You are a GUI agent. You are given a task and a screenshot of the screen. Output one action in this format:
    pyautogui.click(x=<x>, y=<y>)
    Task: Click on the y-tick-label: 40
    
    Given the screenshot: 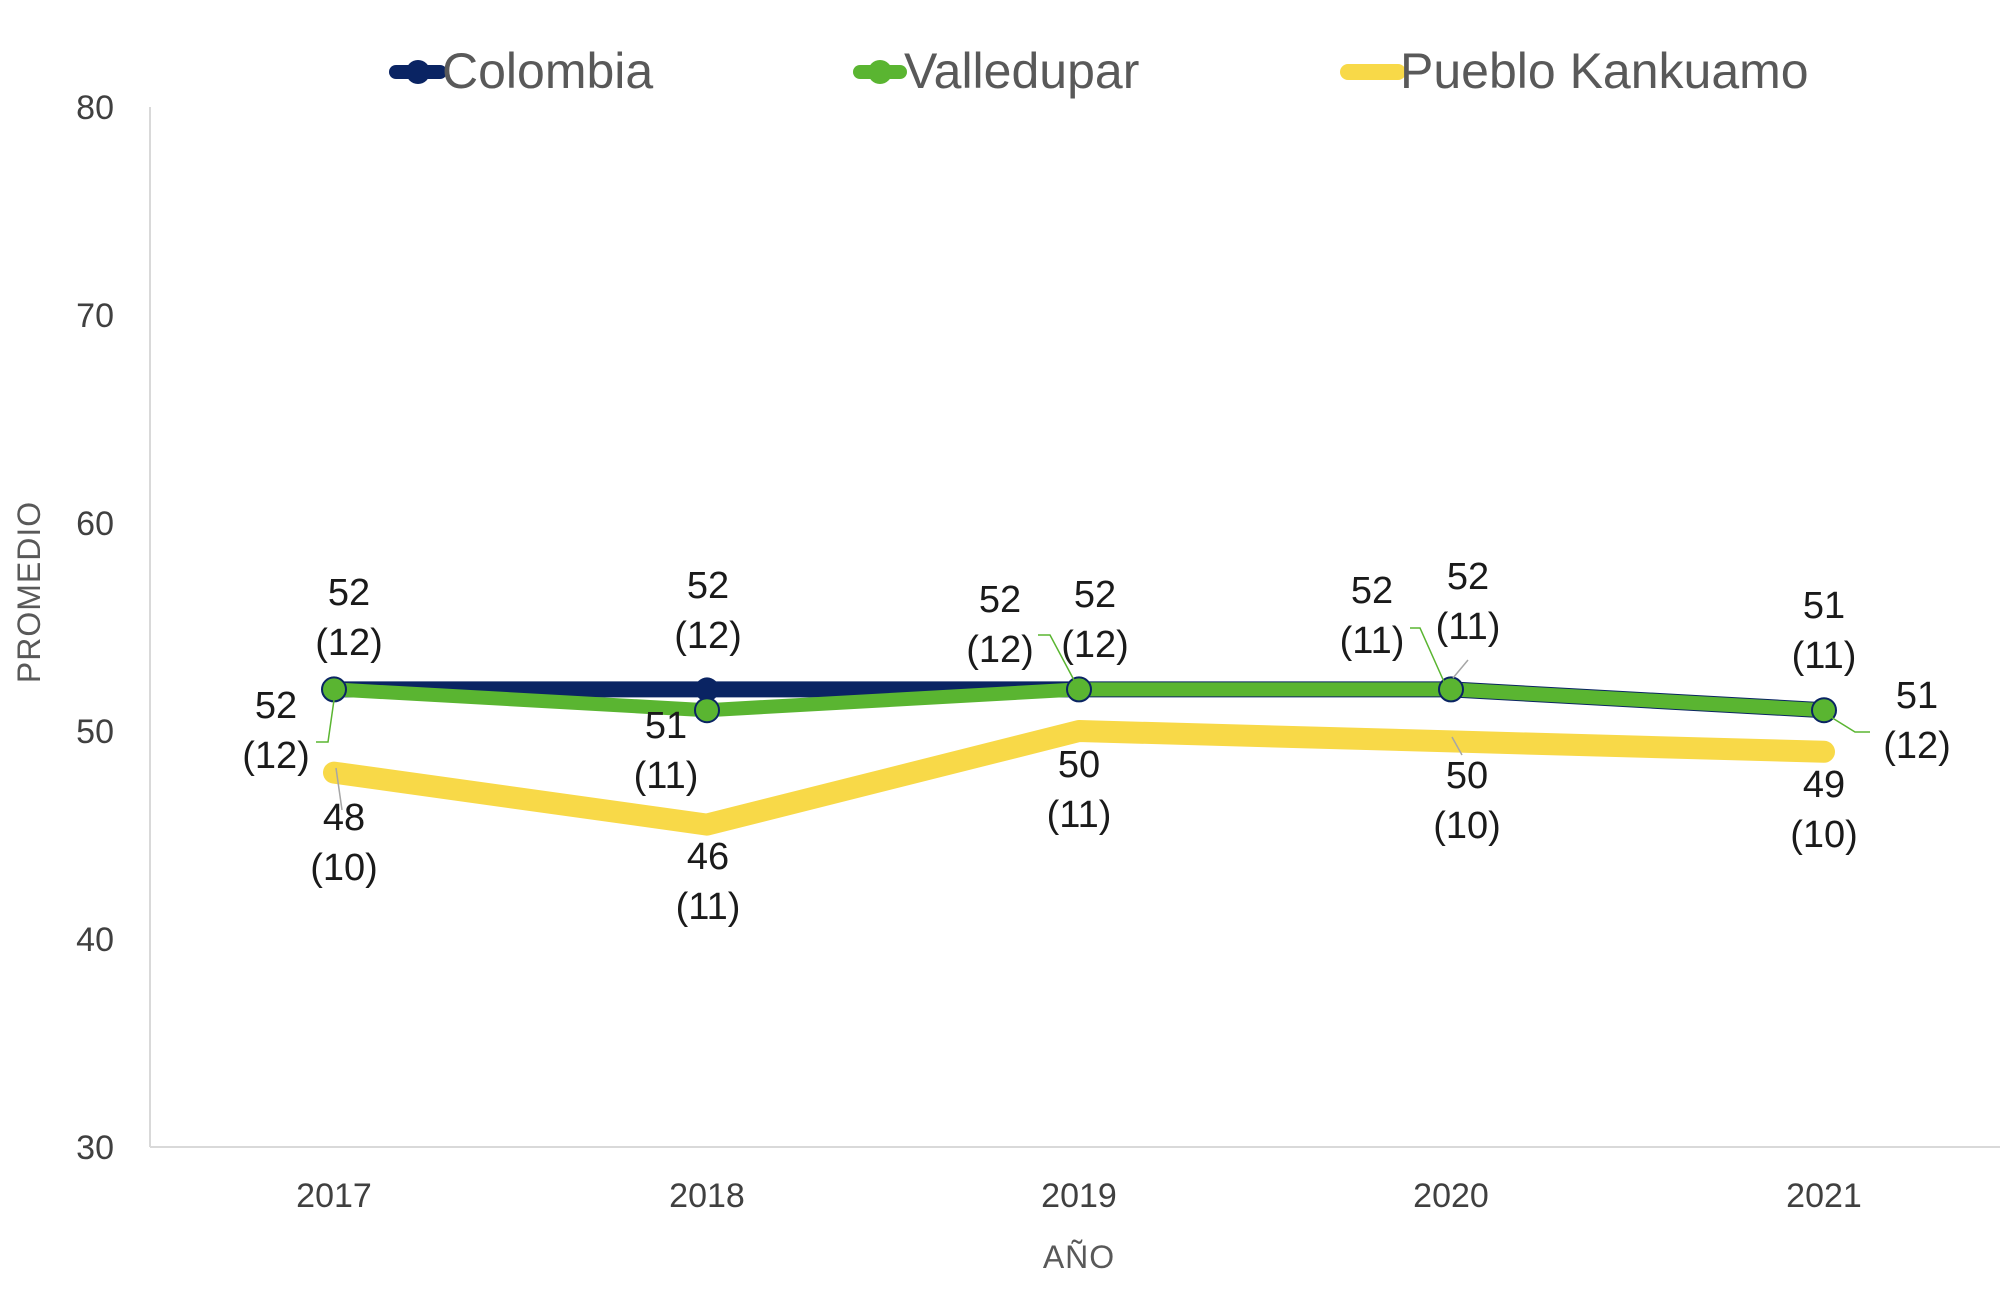 What is the action you would take?
    pyautogui.click(x=95, y=940)
    